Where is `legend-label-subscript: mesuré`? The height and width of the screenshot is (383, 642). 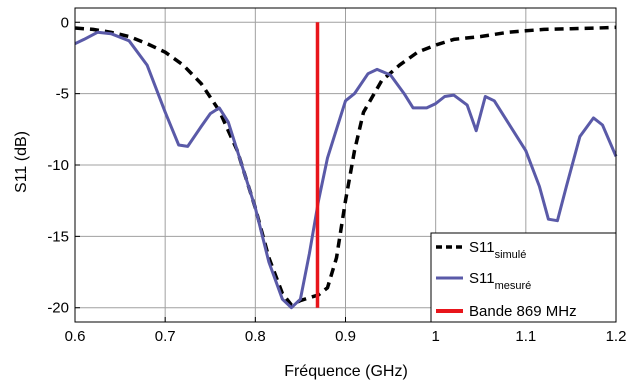
legend-label-subscript: mesuré is located at coordinates (513, 286).